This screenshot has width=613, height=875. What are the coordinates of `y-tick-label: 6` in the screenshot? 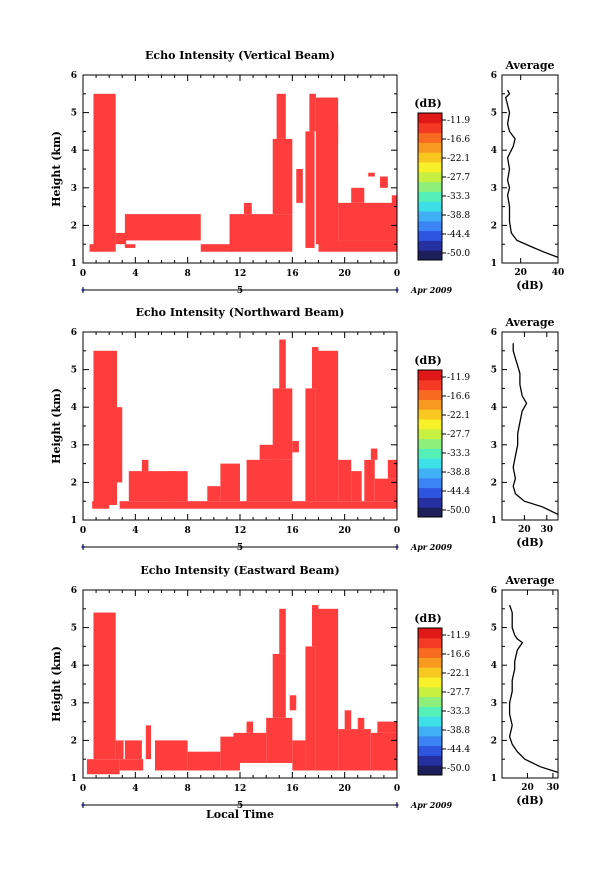 It's located at (74, 591).